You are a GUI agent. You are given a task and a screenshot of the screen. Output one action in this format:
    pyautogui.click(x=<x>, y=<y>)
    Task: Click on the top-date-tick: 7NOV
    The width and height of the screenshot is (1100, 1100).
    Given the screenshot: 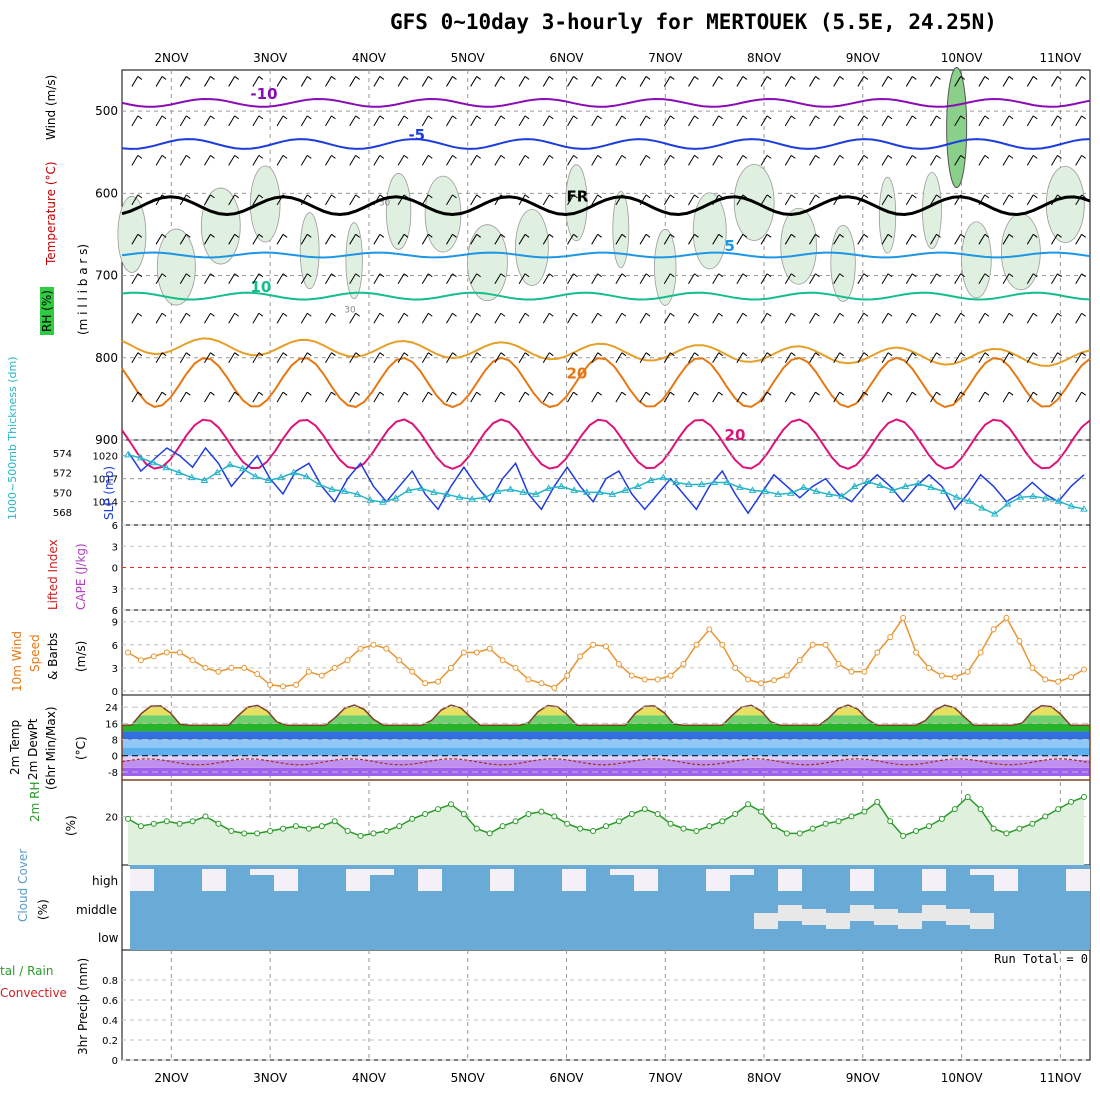 What is the action you would take?
    pyautogui.click(x=665, y=58)
    